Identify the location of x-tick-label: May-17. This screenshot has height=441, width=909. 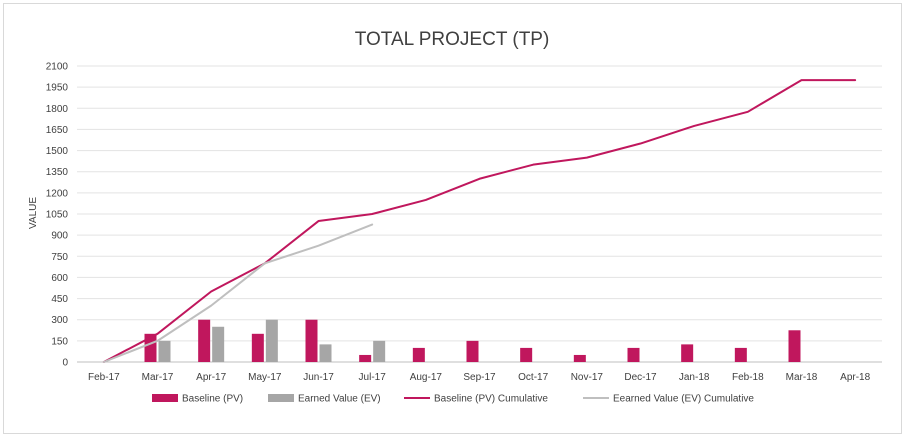
(265, 377).